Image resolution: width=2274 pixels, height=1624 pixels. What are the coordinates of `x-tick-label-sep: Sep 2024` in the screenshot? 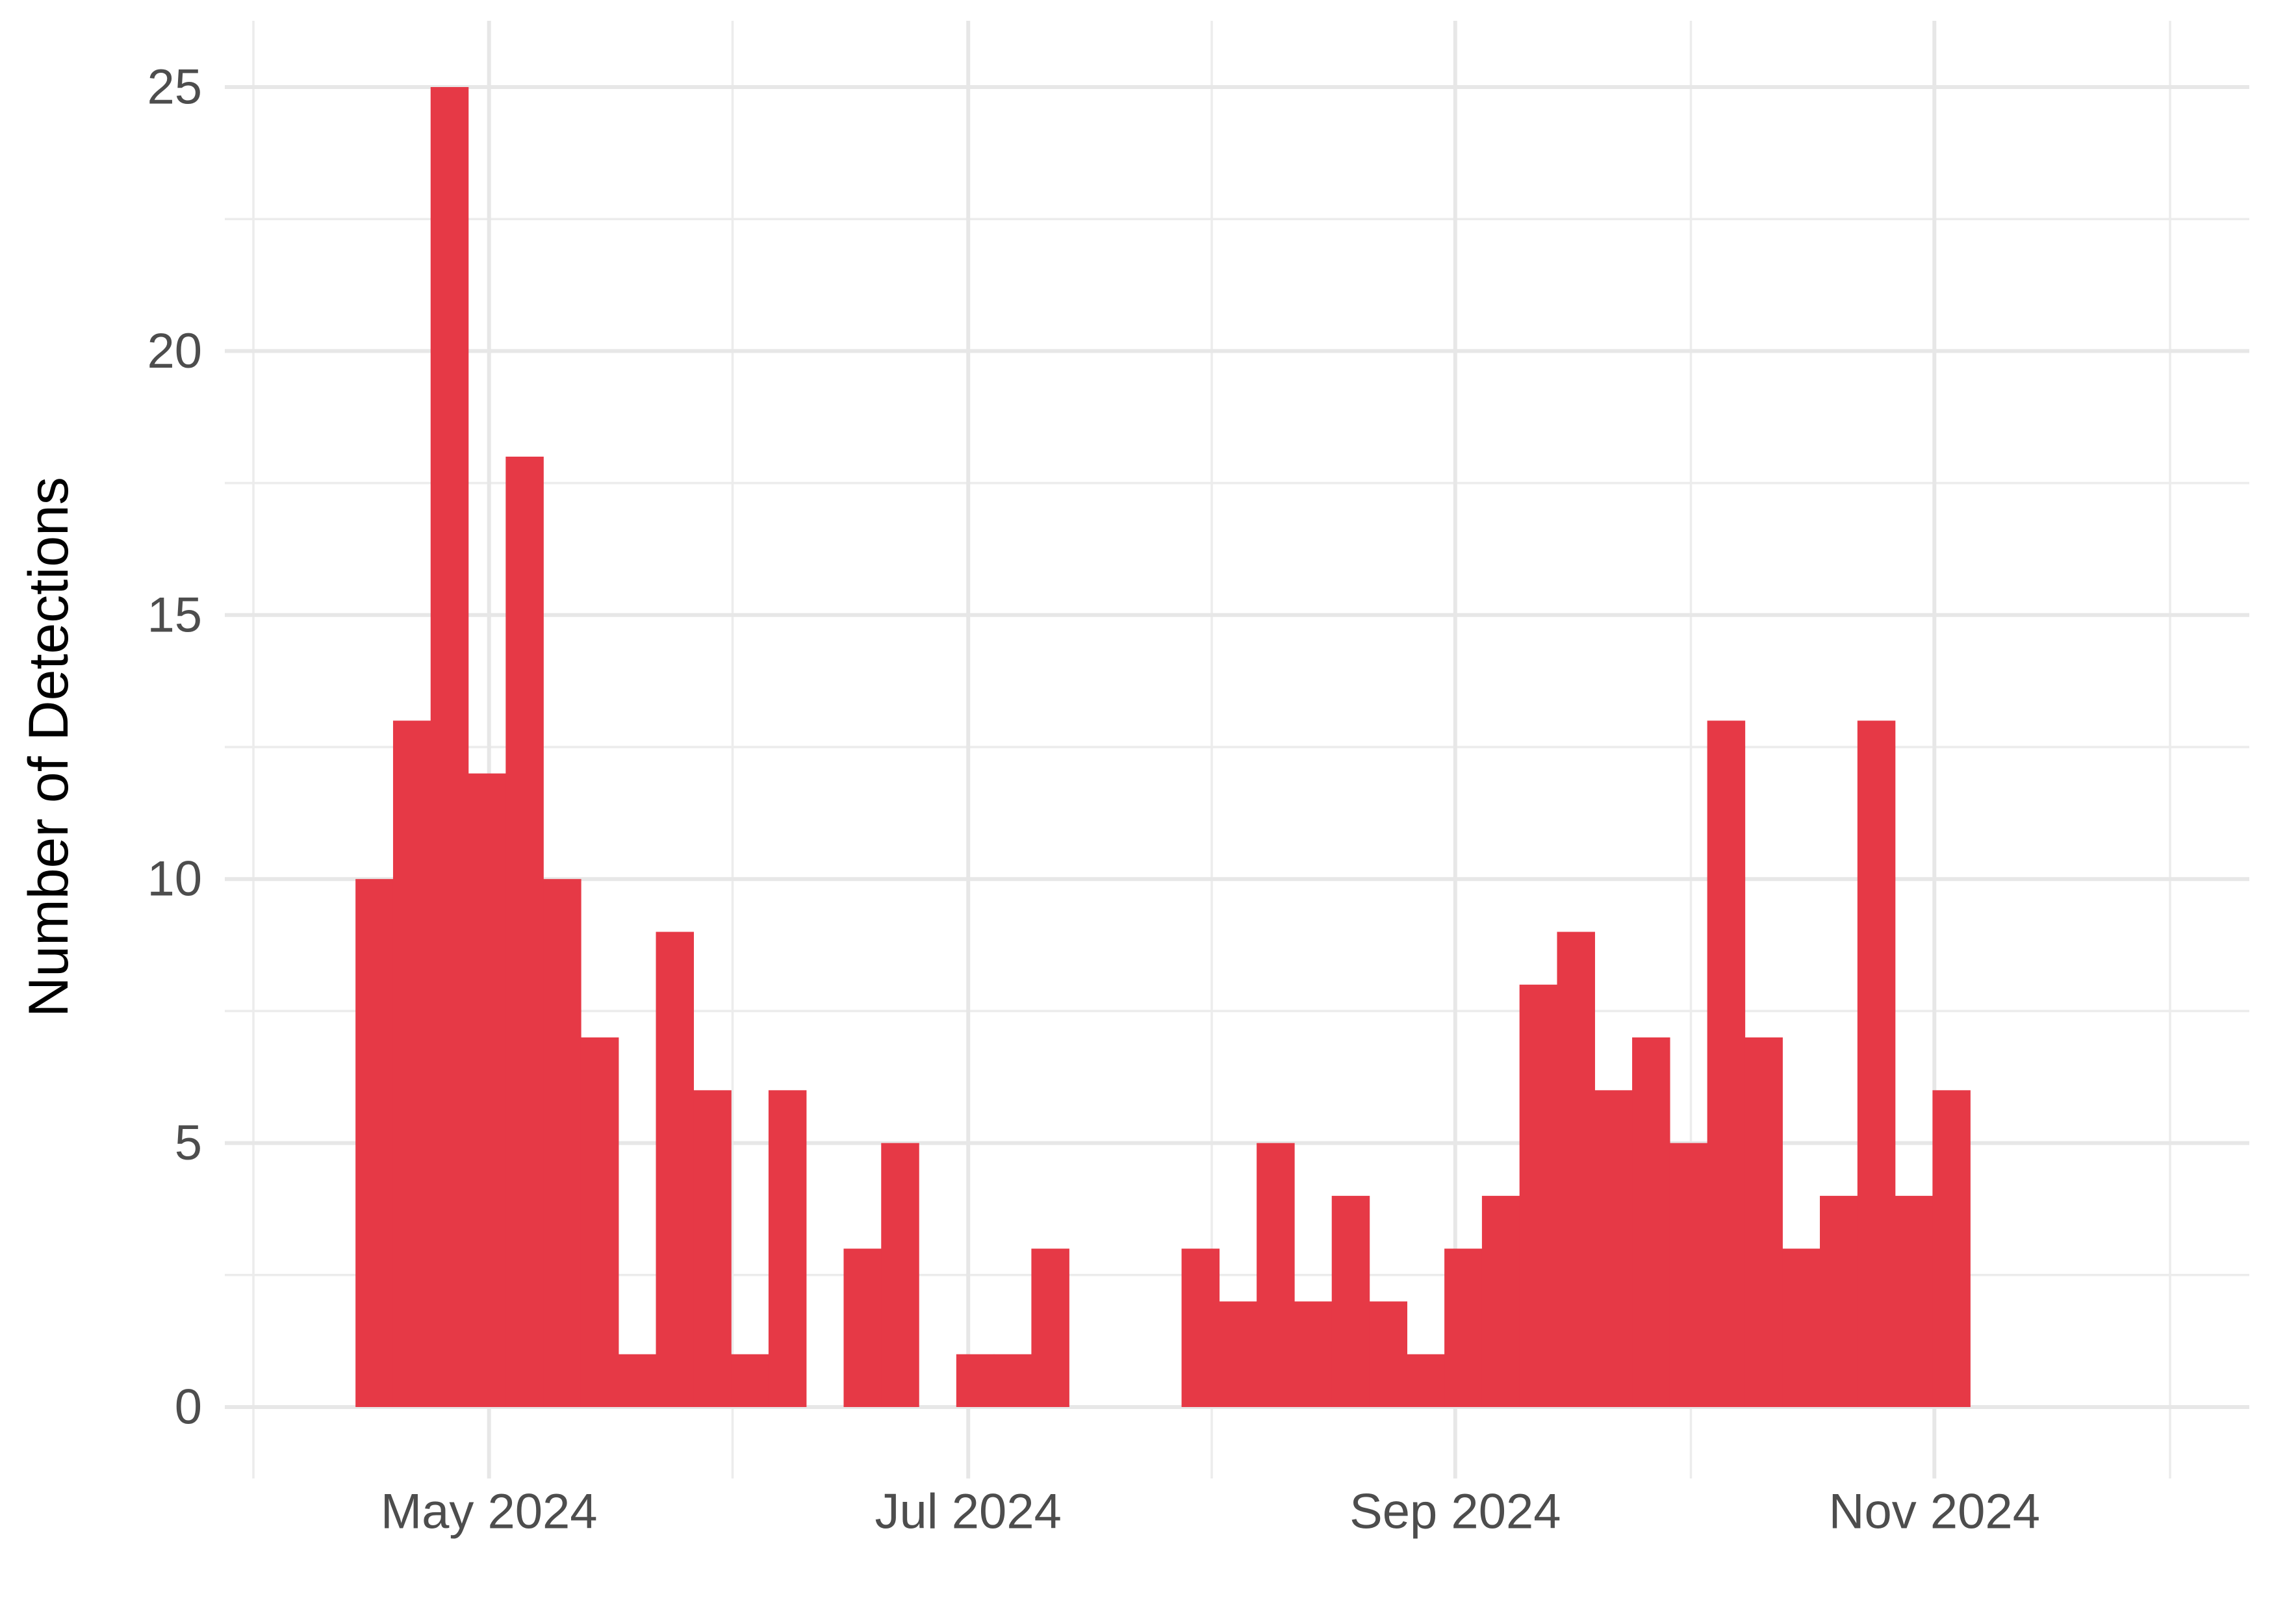 It's located at (1455, 1512).